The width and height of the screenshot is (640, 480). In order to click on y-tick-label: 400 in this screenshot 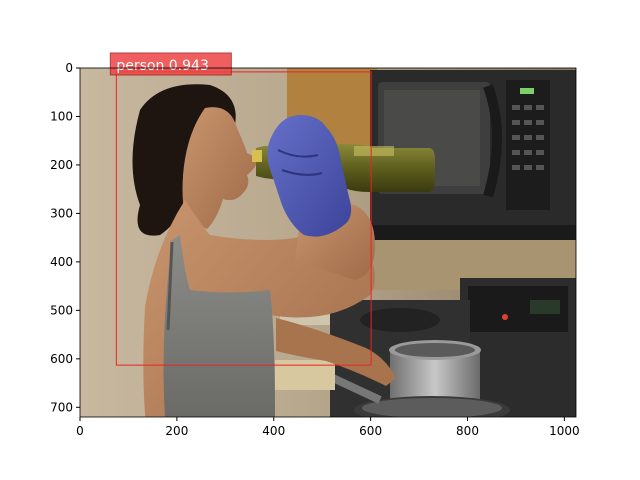, I will do `click(61, 262)`.